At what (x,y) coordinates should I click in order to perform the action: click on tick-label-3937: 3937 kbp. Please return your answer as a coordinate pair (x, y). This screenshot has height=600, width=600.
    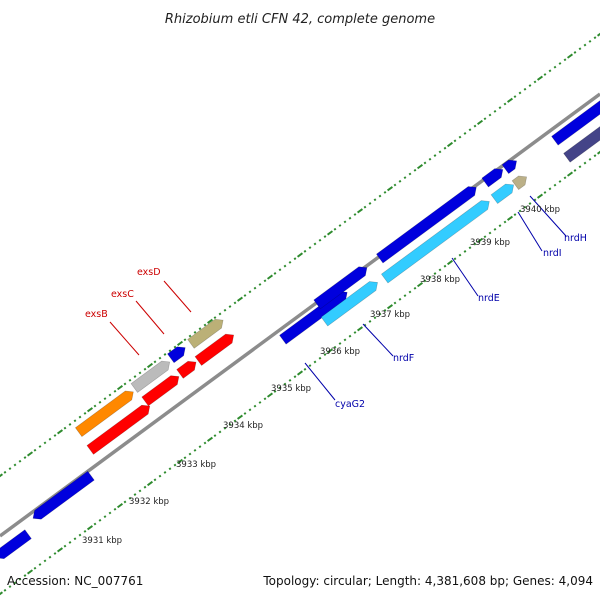
    Looking at the image, I should click on (390, 315).